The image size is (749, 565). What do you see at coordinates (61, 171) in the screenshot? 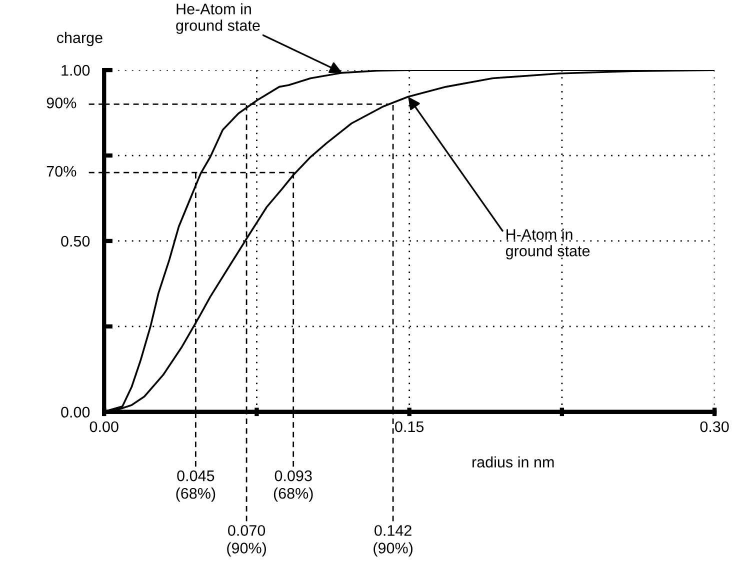
I see `ref-line-label: 70%` at bounding box center [61, 171].